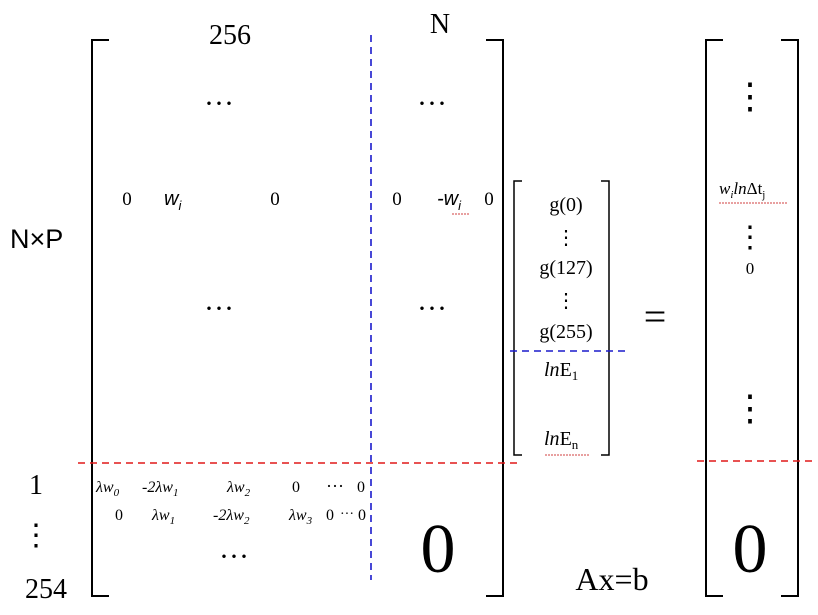 This screenshot has height=615, width=818. I want to click on matrix-hdots-bottom: ···, so click(234, 556).